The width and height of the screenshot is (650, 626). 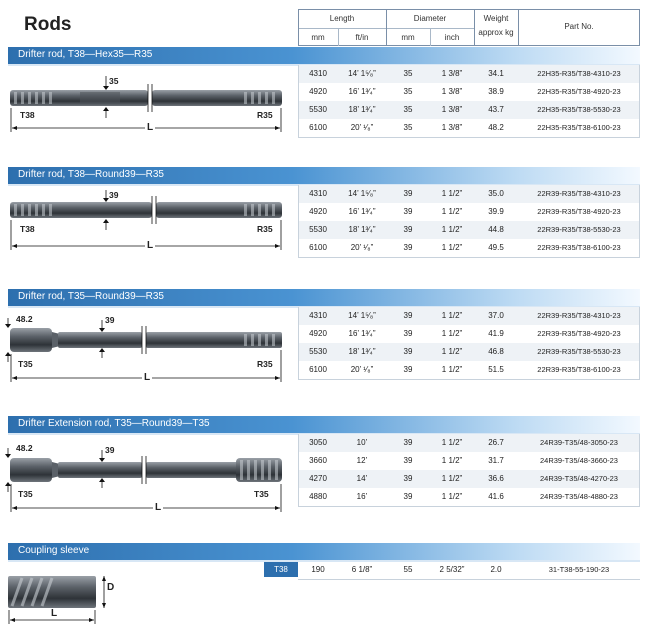 I want to click on section-band: Drifter rod, T38—Round39—R35, so click(x=324, y=175).